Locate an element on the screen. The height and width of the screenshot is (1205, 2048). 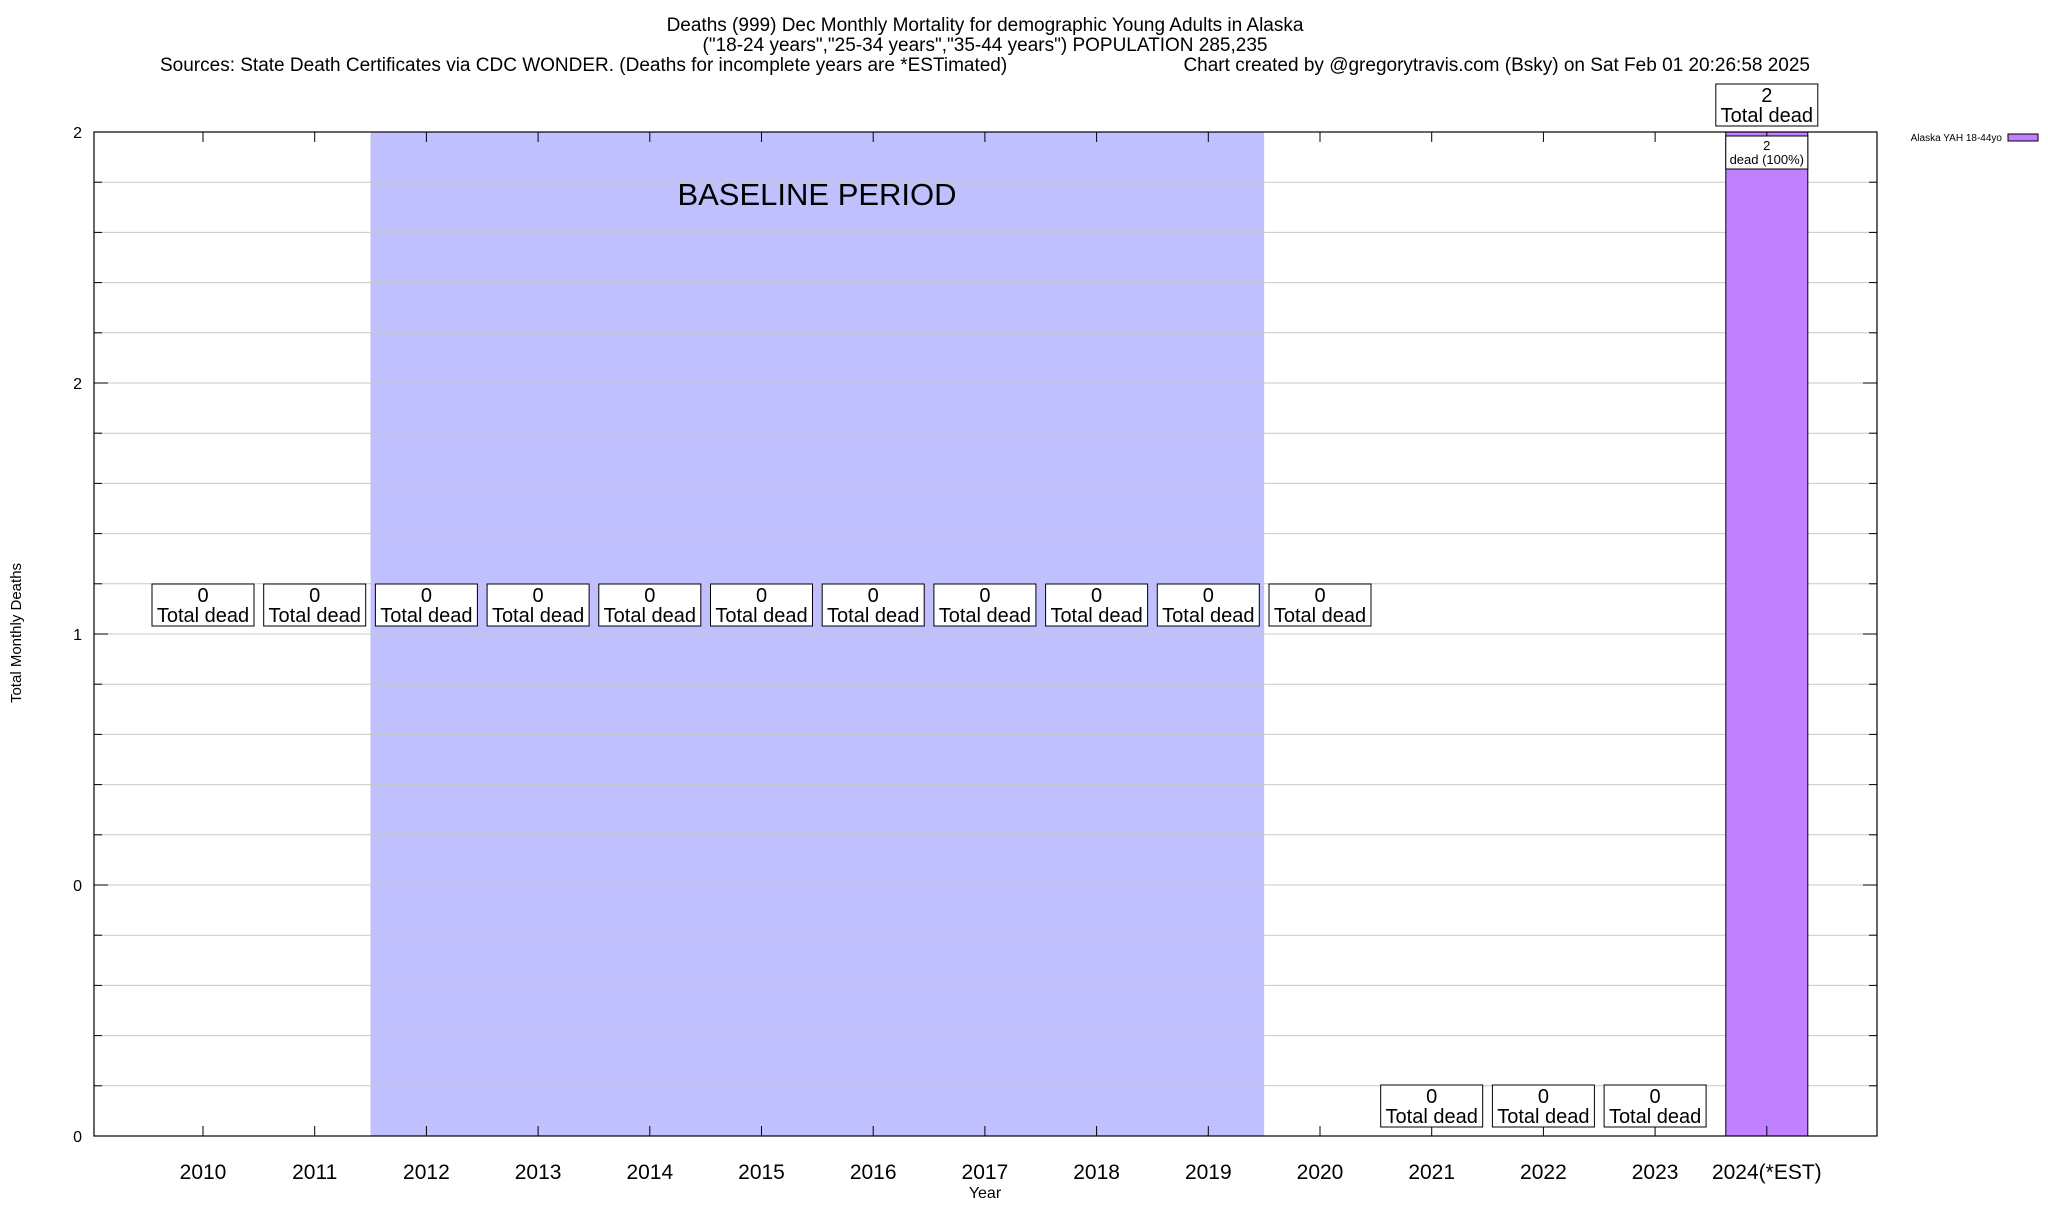
x-tick-label: 2016 is located at coordinates (873, 1172).